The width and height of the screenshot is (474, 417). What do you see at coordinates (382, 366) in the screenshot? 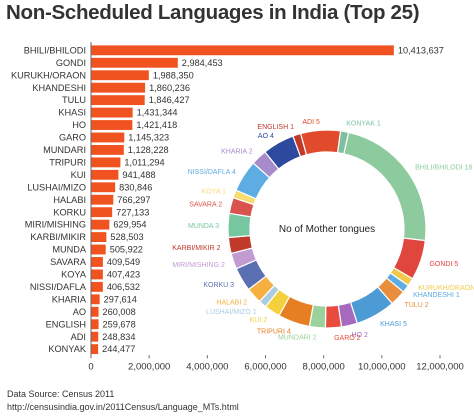
I see `x-tick-label: 10,000,000` at bounding box center [382, 366].